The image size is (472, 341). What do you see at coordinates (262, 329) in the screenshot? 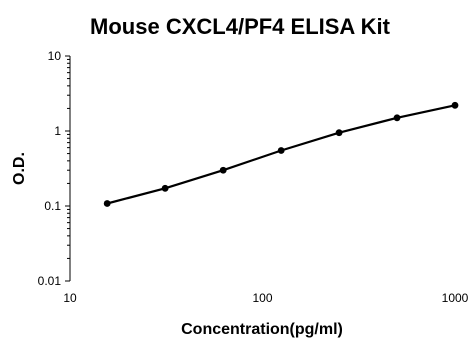
I see `x-axis-label: Concentration(pg/ml)` at bounding box center [262, 329].